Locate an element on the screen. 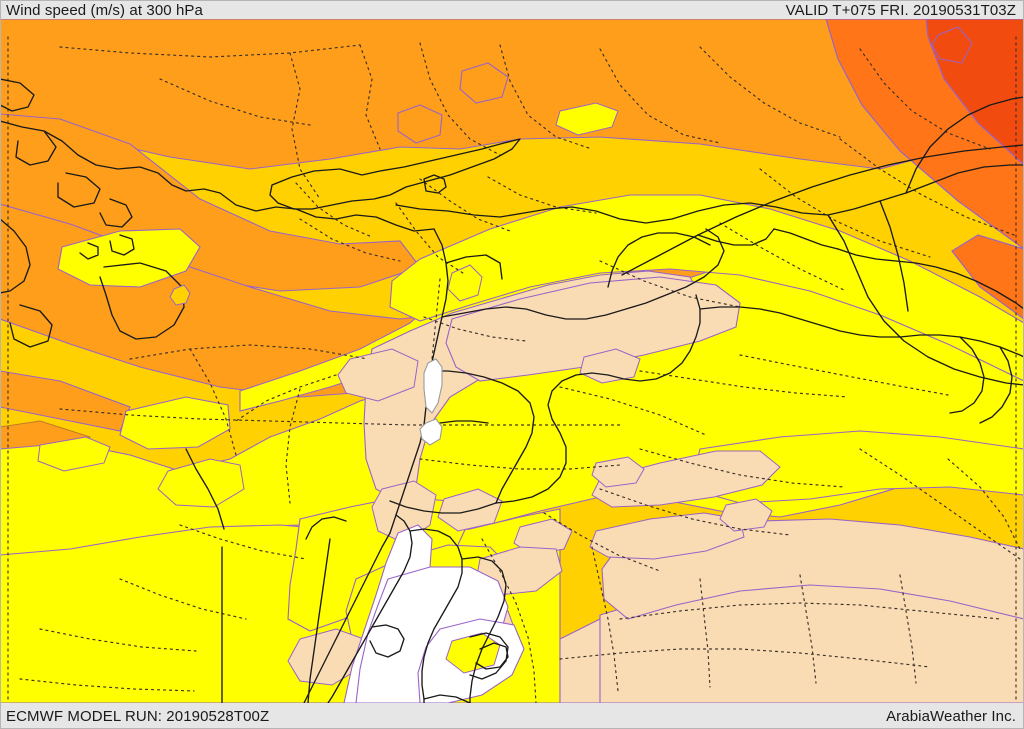 This screenshot has width=1024, height=729. contour-low-blob-e is located at coordinates (618, 472).